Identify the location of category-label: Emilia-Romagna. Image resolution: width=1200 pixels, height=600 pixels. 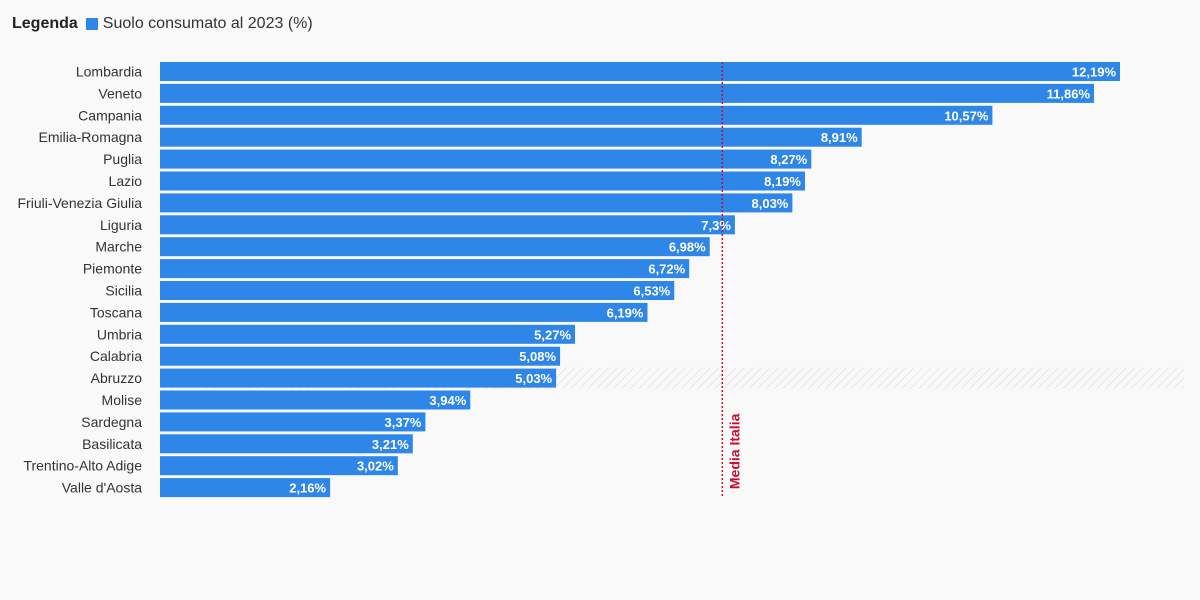
(91, 137).